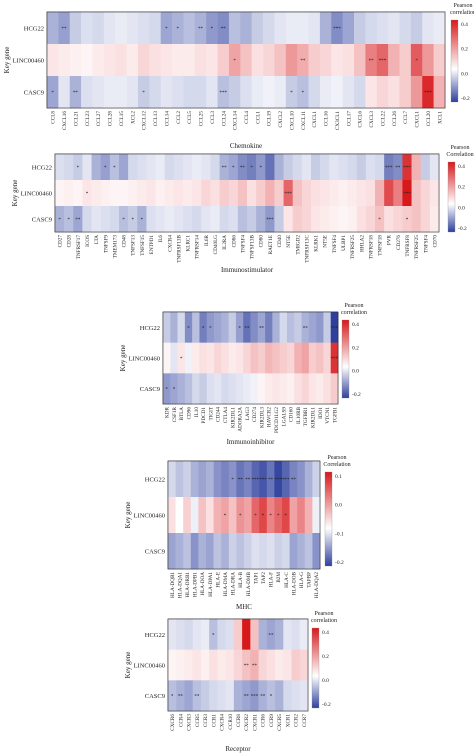 Image resolution: width=474 pixels, height=755 pixels. Describe the element at coordinates (344, 243) in the screenshot. I see `column-label: ULBP1` at that location.